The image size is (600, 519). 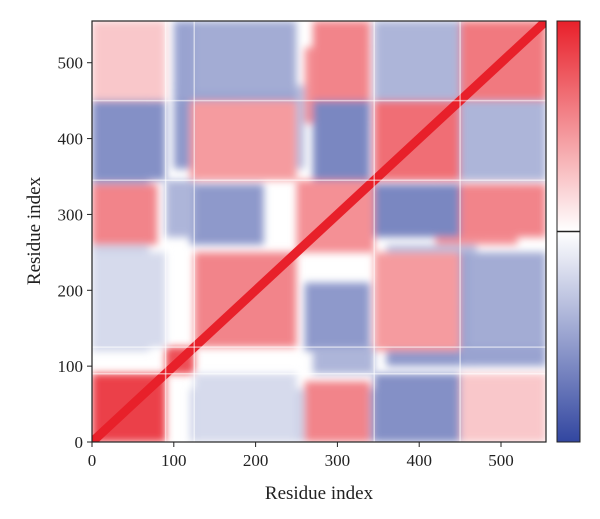 I want to click on heatmap-block-16-mirror, so click(x=129, y=140).